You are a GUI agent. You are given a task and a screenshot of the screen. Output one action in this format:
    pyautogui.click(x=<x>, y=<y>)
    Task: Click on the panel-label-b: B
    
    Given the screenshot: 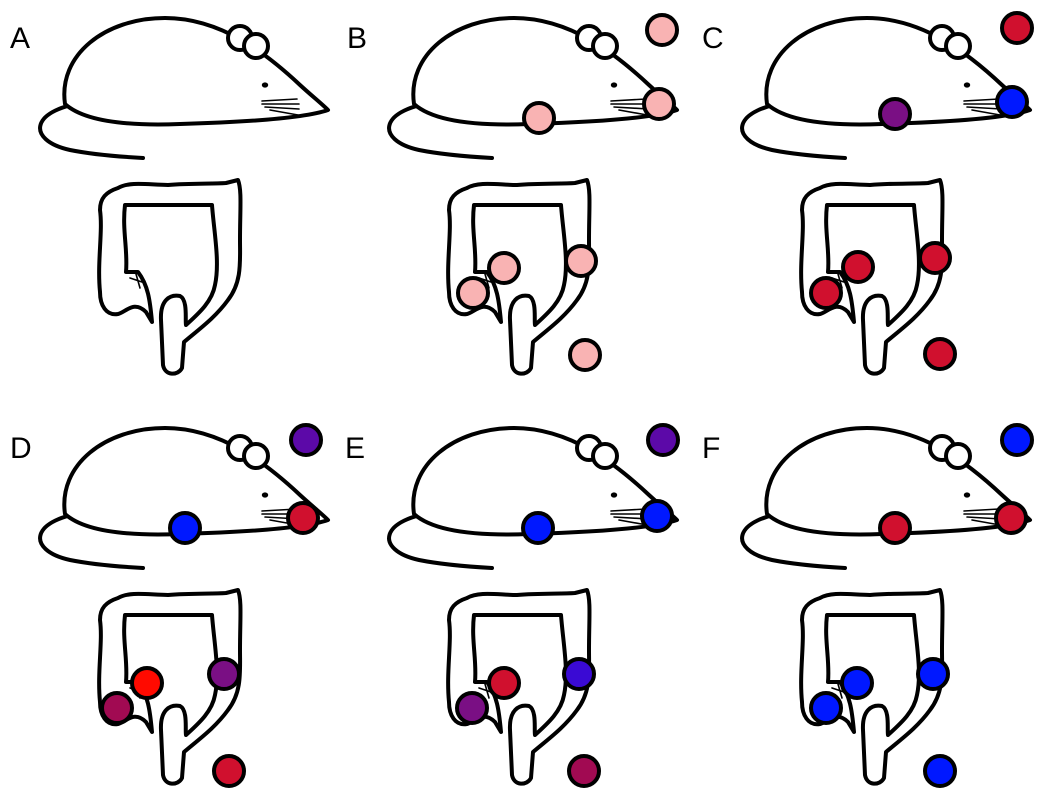 What is the action you would take?
    pyautogui.click(x=357, y=38)
    